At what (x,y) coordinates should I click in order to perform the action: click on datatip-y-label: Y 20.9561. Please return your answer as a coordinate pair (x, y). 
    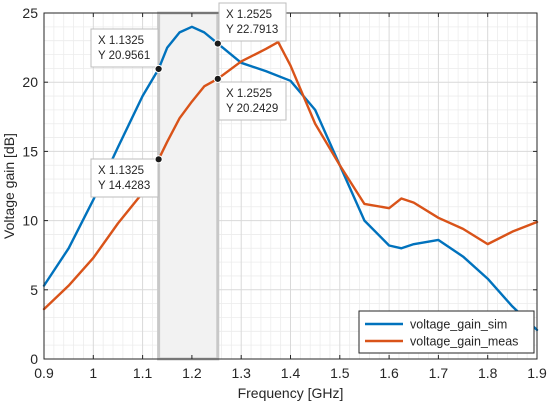
    Looking at the image, I should click on (124, 56).